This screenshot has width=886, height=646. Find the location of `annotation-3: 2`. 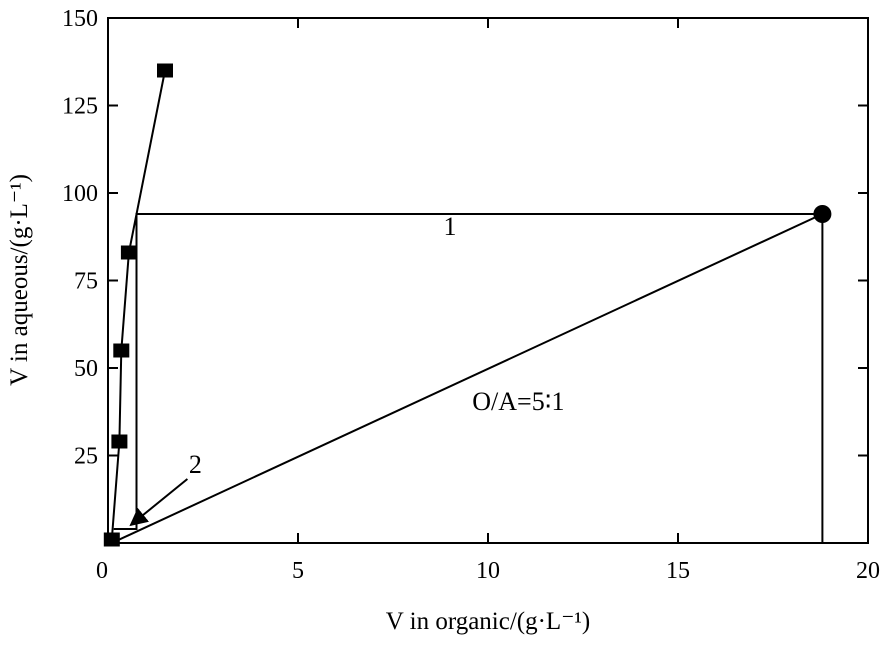

annotation-3: 2 is located at coordinates (195, 464).